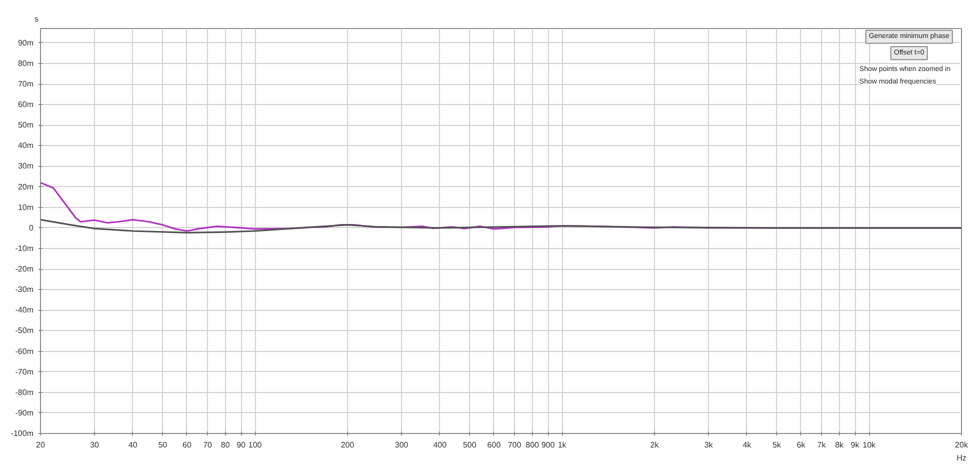  Describe the element at coordinates (24, 351) in the screenshot. I see `y-tick-label: -60m` at that location.